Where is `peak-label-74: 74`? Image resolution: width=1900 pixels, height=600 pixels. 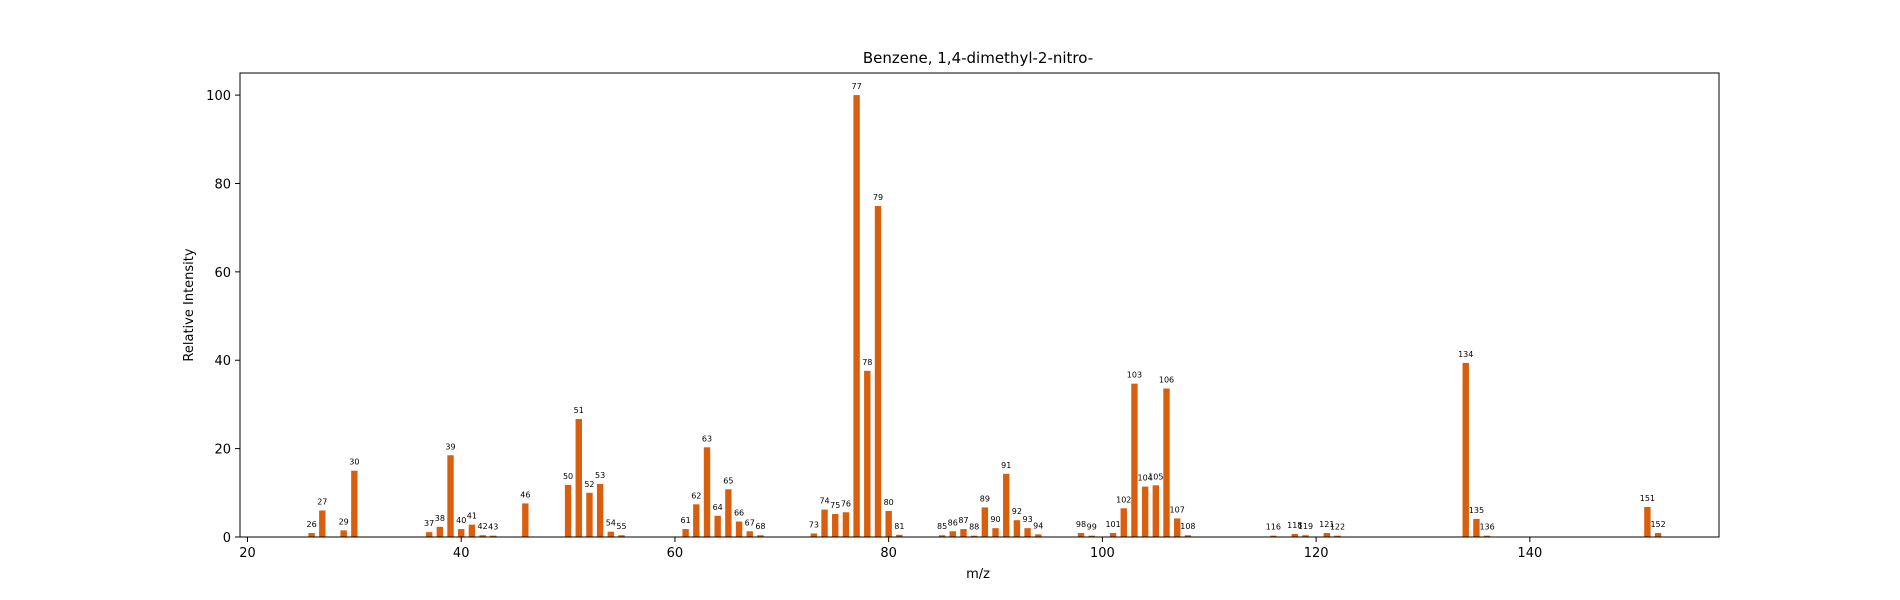 peak-label-74: 74 is located at coordinates (824, 501).